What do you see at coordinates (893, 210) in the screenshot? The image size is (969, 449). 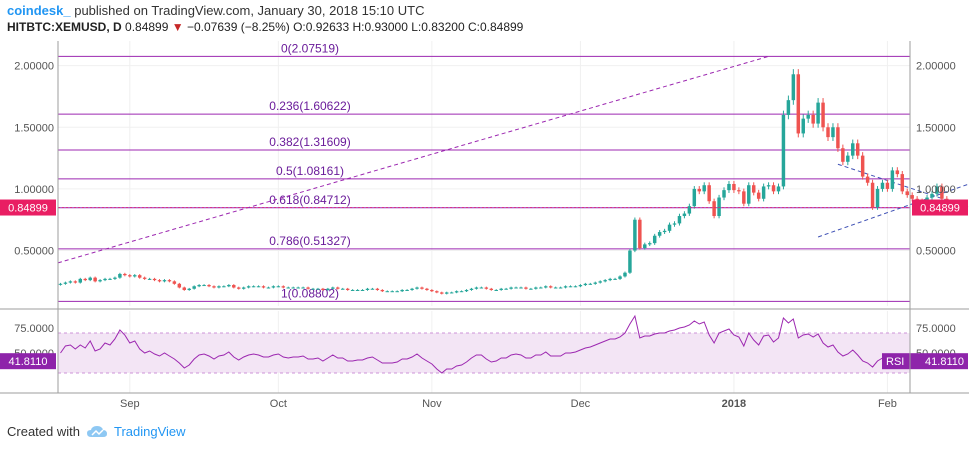 I see `triangle-support-line` at bounding box center [893, 210].